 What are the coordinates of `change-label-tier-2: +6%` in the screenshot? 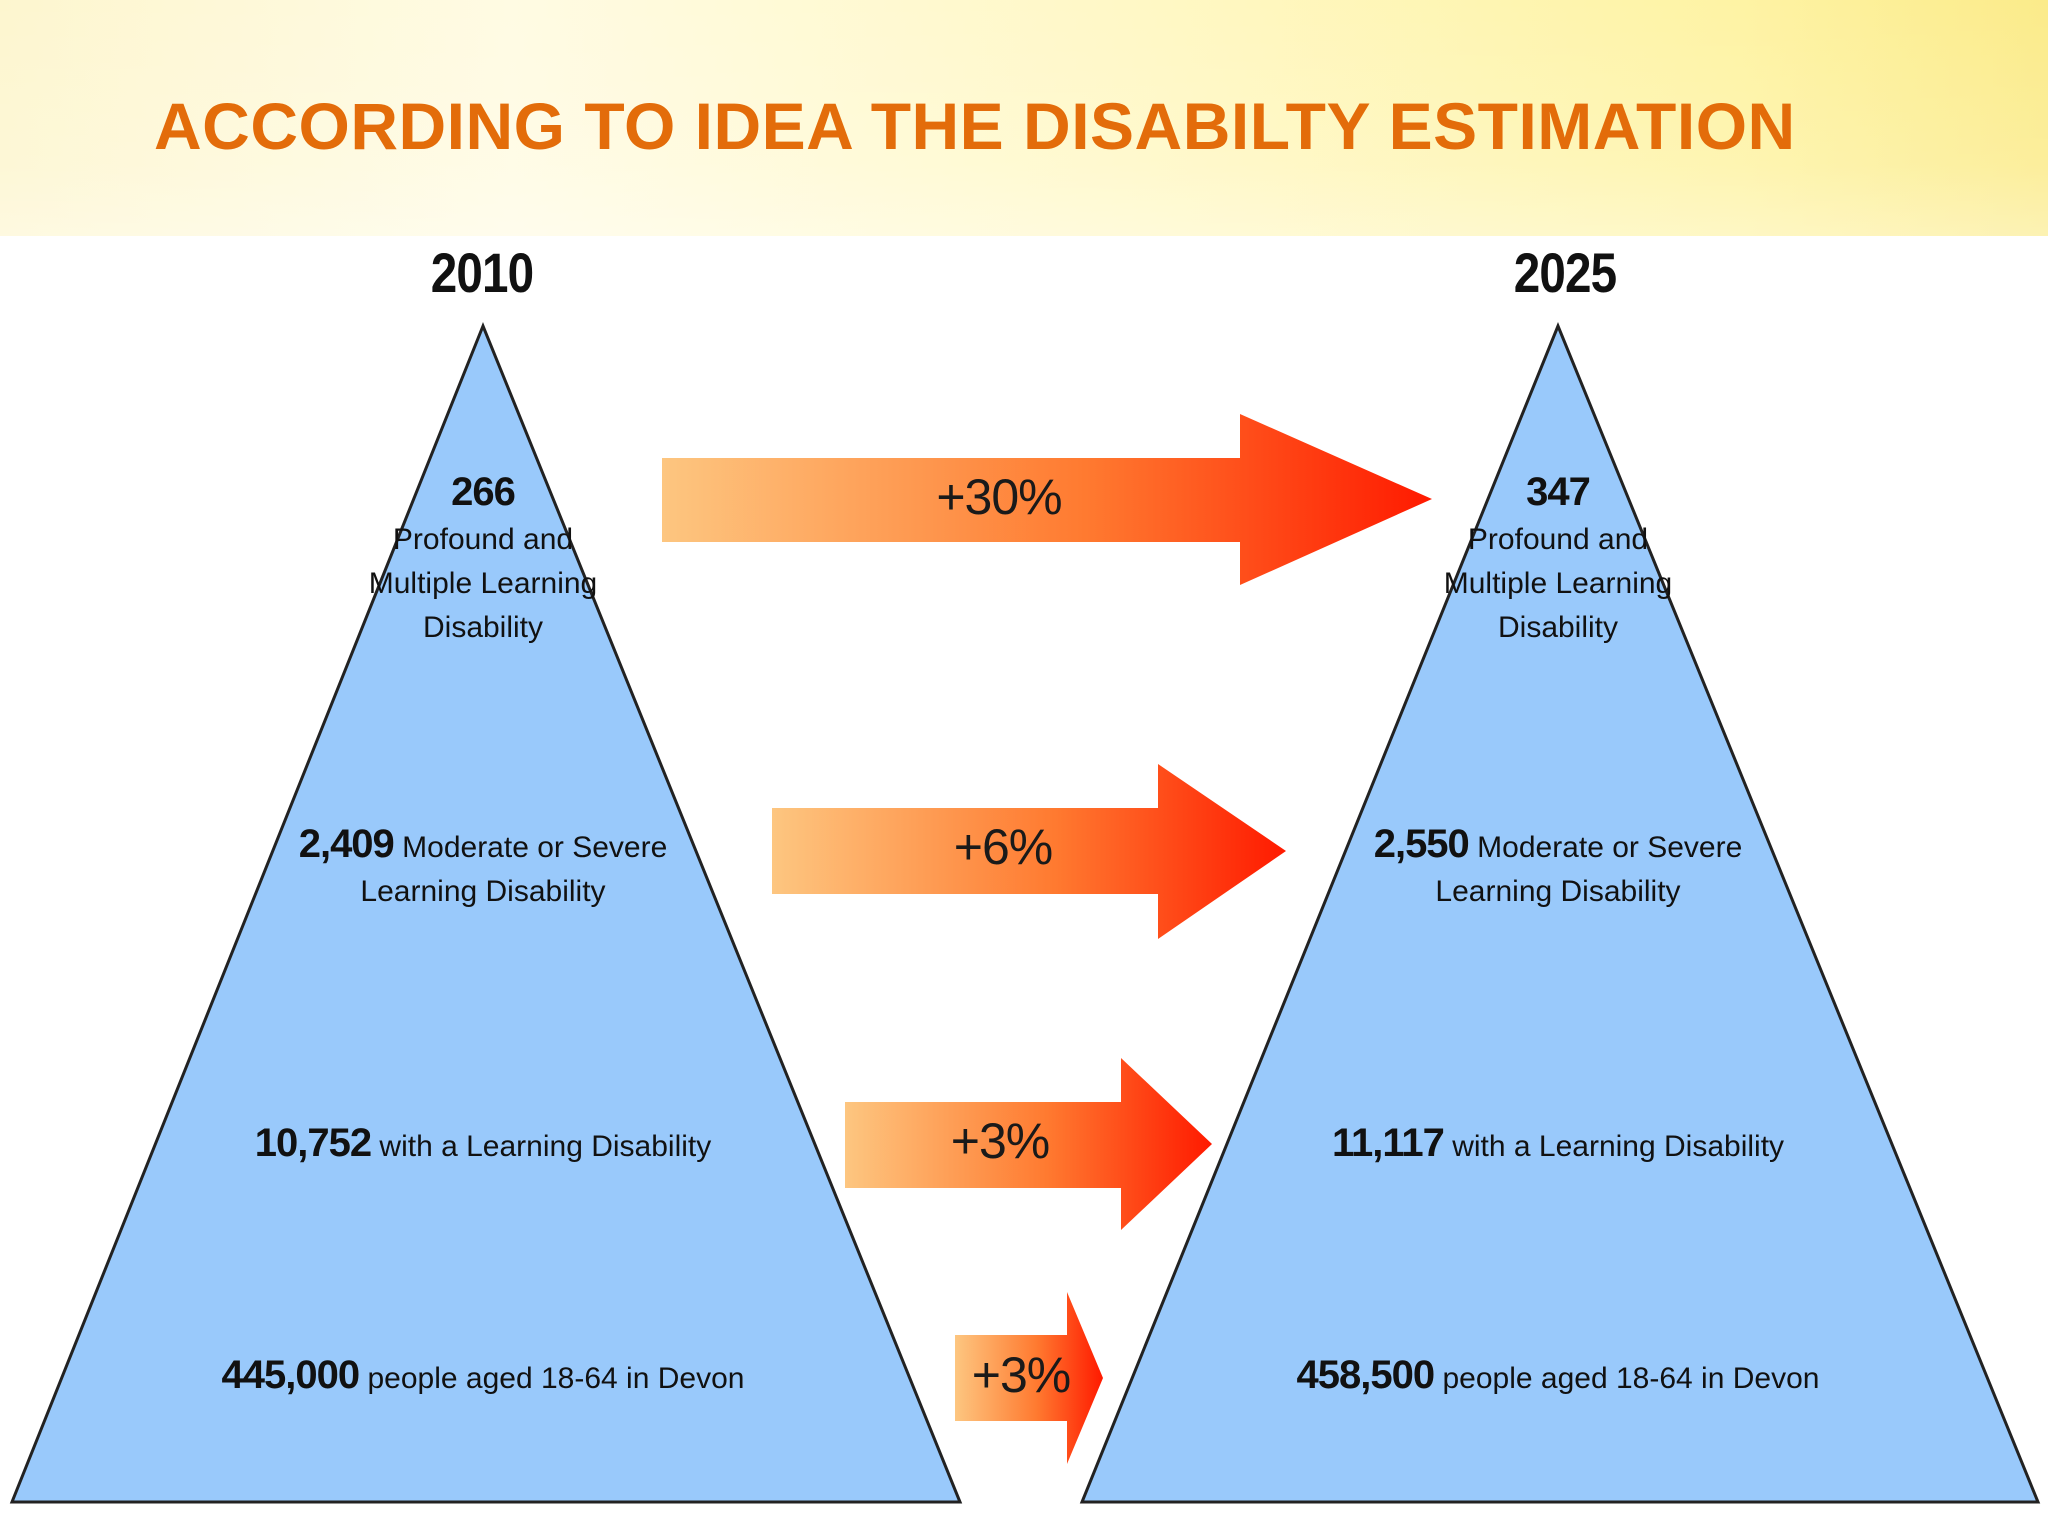 It's located at (1003, 847).